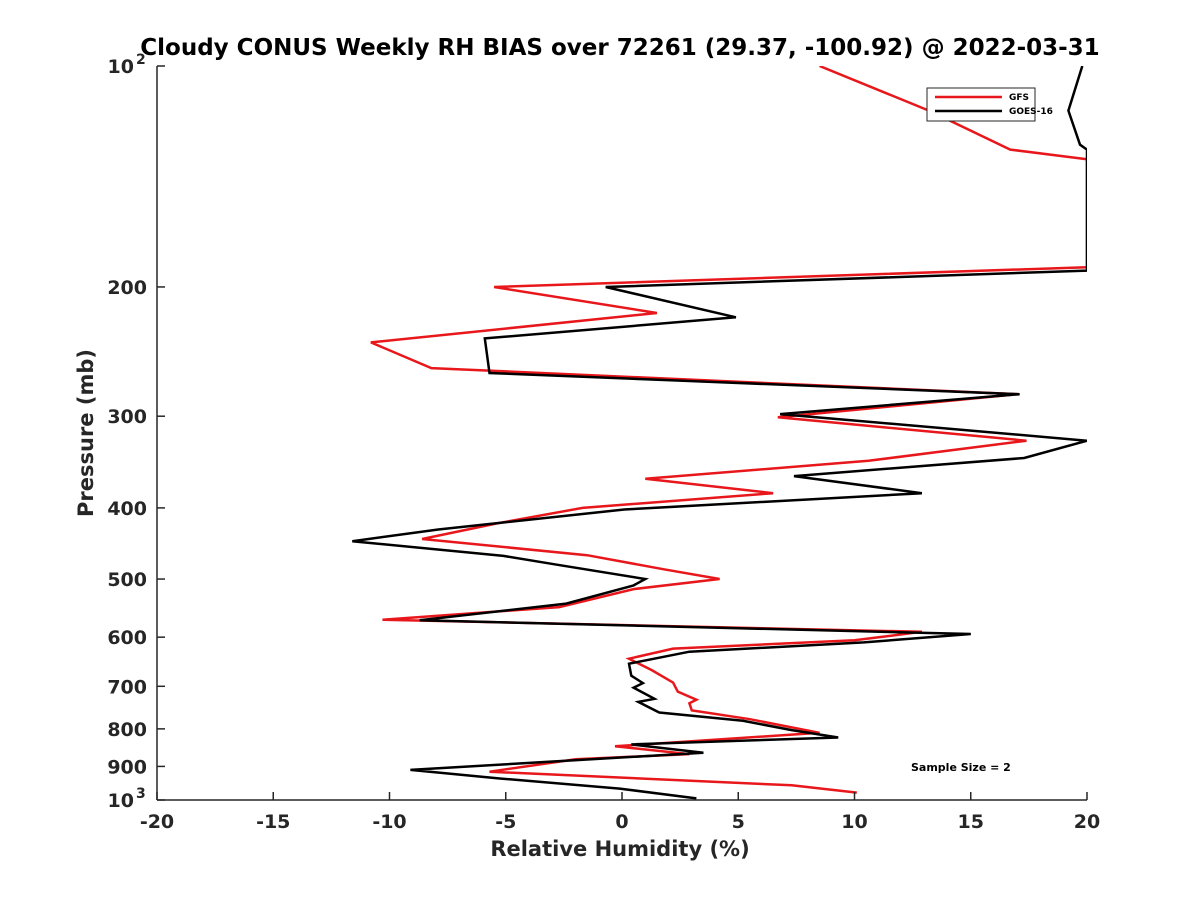  Describe the element at coordinates (127, 767) in the screenshot. I see `y-tick-label: 900` at that location.